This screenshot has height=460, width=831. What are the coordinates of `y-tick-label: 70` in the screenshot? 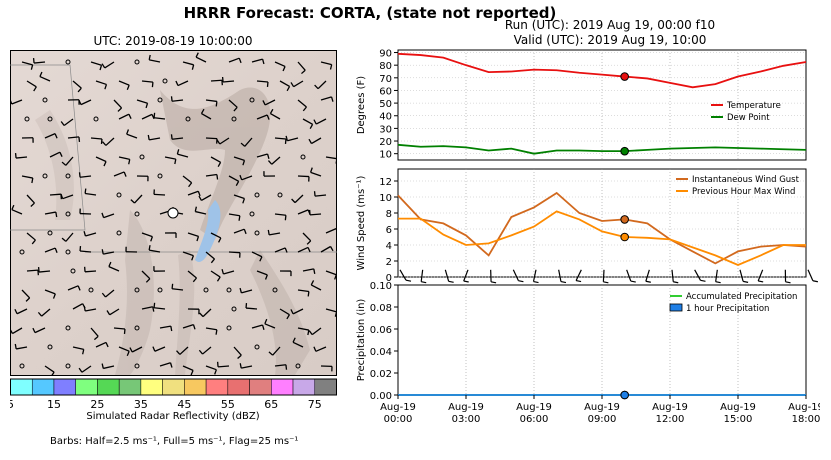 It's located at (385, 79).